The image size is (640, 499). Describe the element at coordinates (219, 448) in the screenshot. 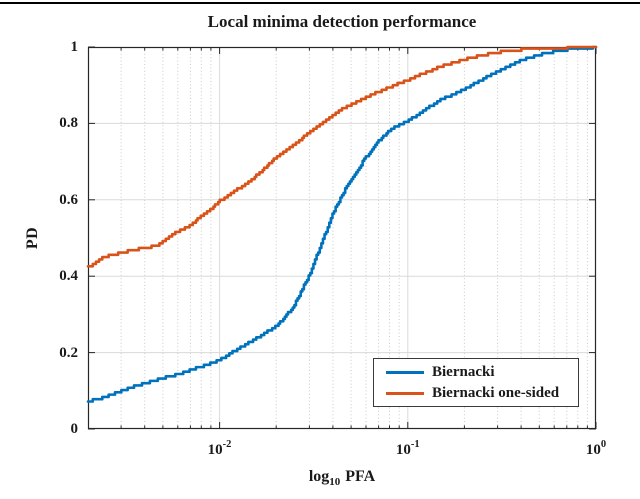

I see `x-tick-label: 10⁻²` at that location.